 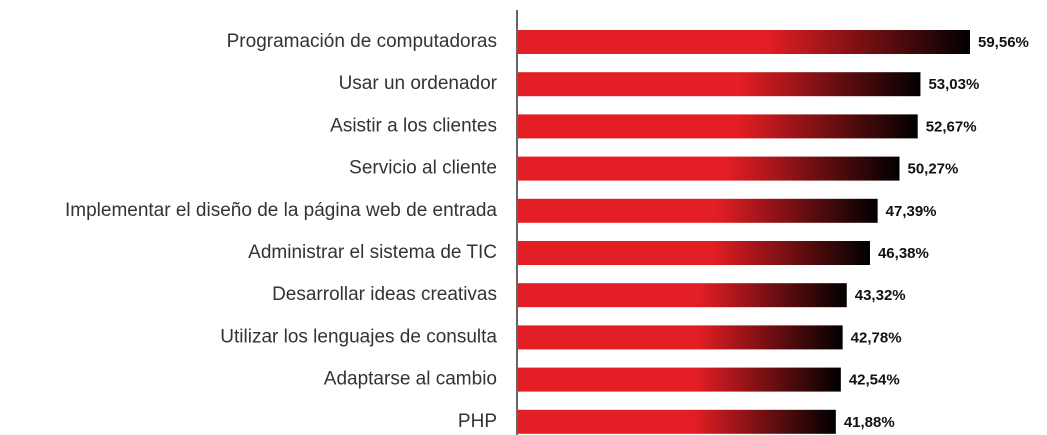 What do you see at coordinates (358, 336) in the screenshot?
I see `category-label: Utilizar los lenguajes de consulta` at bounding box center [358, 336].